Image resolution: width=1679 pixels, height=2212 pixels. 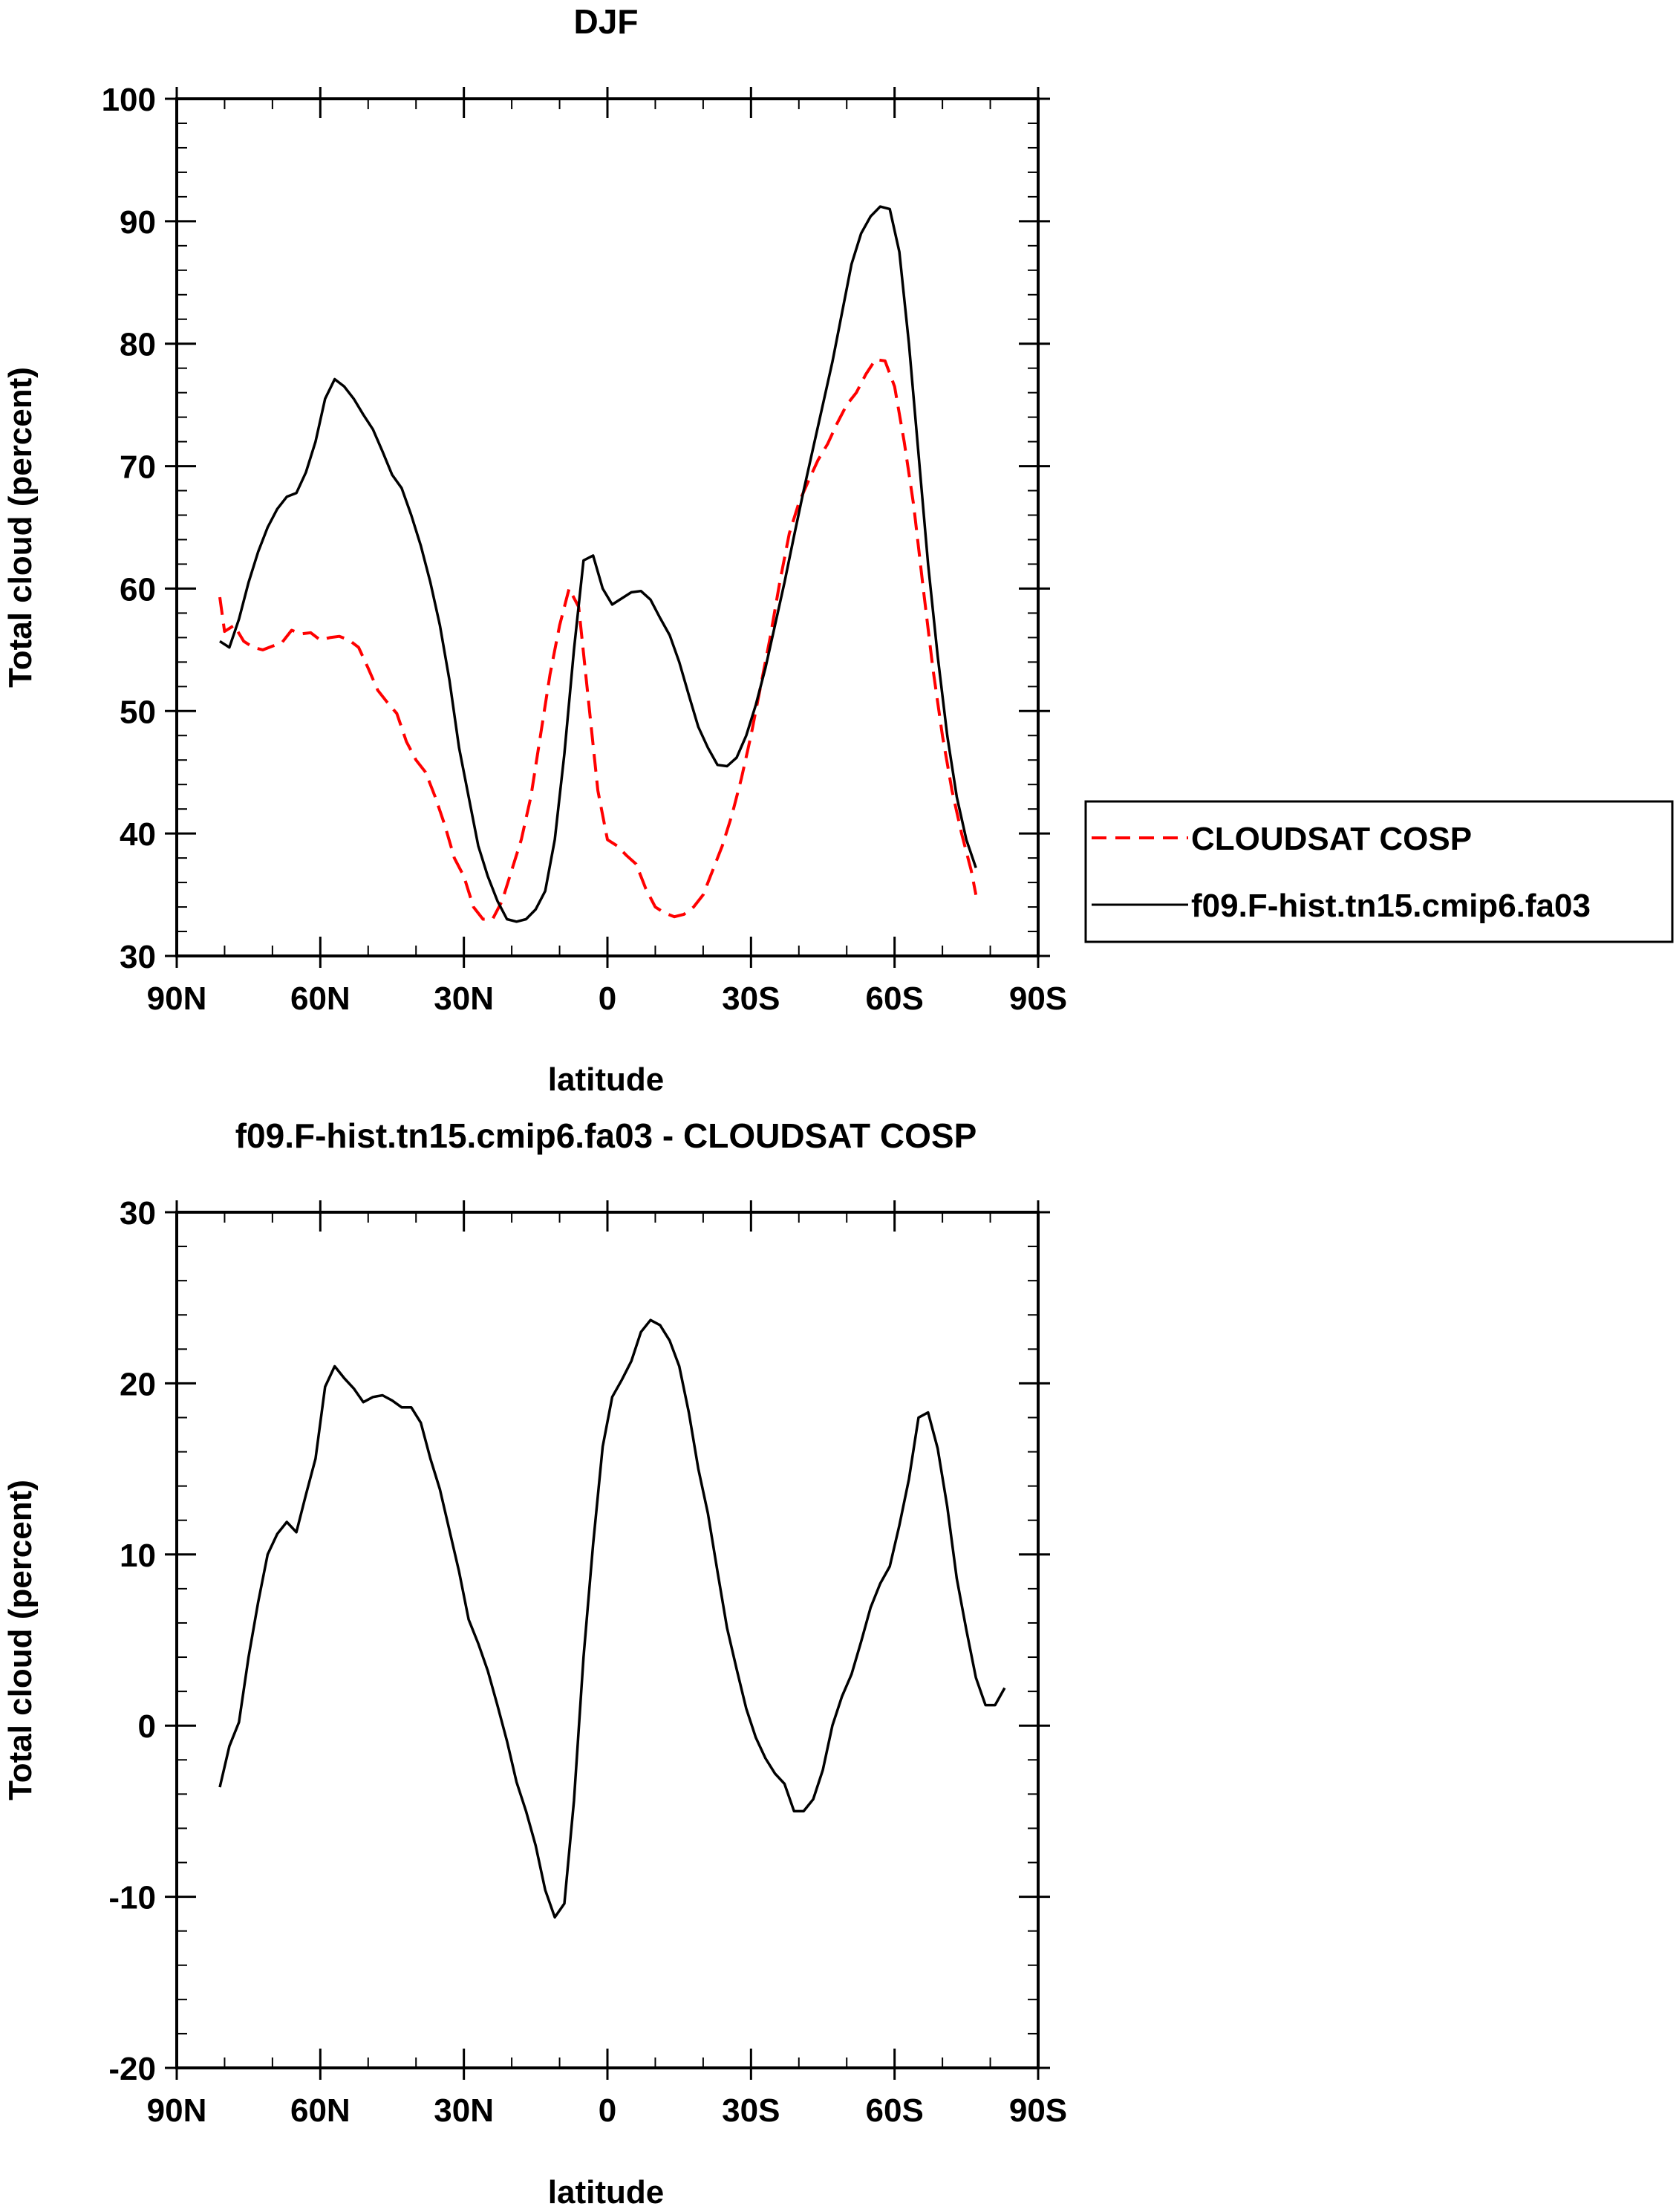 What do you see at coordinates (138, 712) in the screenshot?
I see `chart-1-y-tick-label: 50` at bounding box center [138, 712].